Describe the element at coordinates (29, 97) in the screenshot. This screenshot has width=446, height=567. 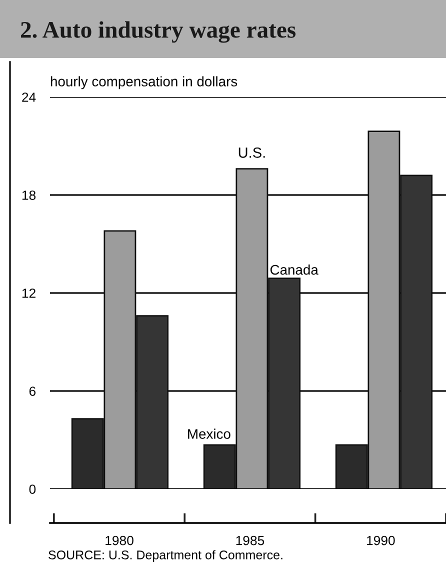
I see `y-tick-label: 24` at that location.